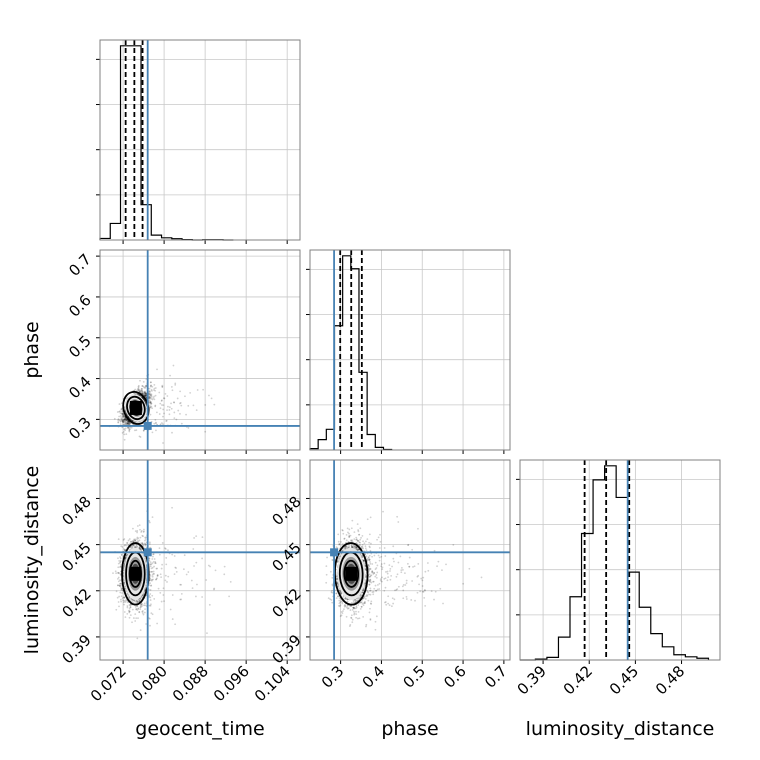 This screenshot has width=760, height=760. I want to click on x-tick-label-luminosity_distance: 0.42, so click(578, 680).